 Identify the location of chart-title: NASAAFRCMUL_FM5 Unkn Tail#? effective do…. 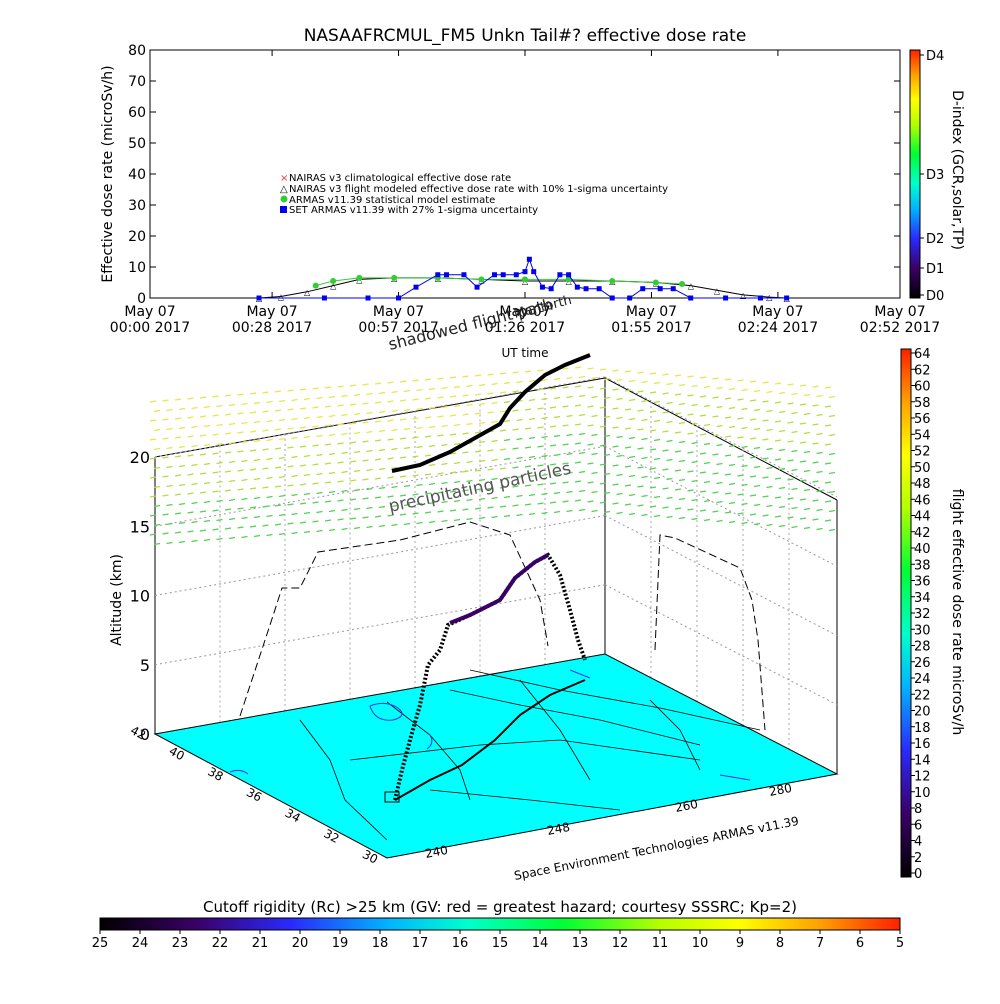
(525, 36).